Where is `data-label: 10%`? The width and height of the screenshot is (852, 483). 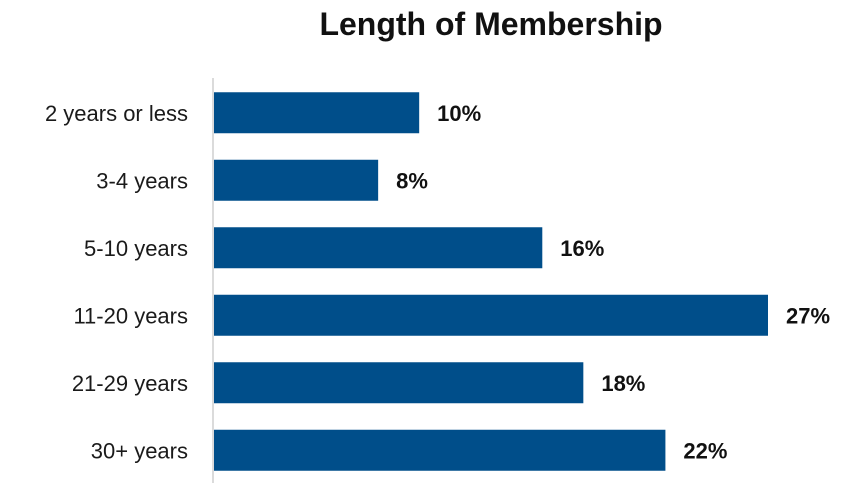 data-label: 10% is located at coordinates (459, 113).